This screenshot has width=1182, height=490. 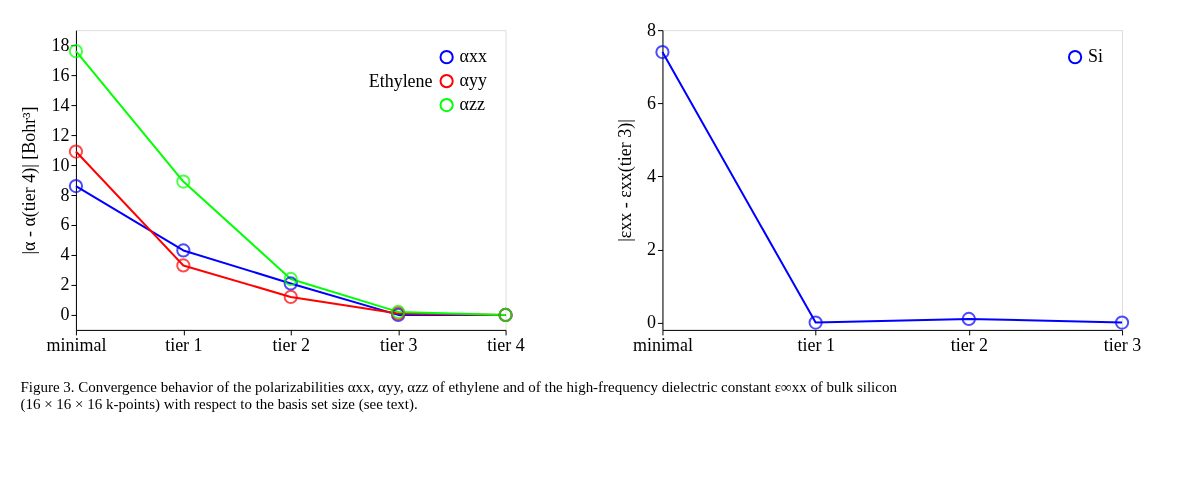 I want to click on legend-title: Ethylene, so click(x=400, y=81).